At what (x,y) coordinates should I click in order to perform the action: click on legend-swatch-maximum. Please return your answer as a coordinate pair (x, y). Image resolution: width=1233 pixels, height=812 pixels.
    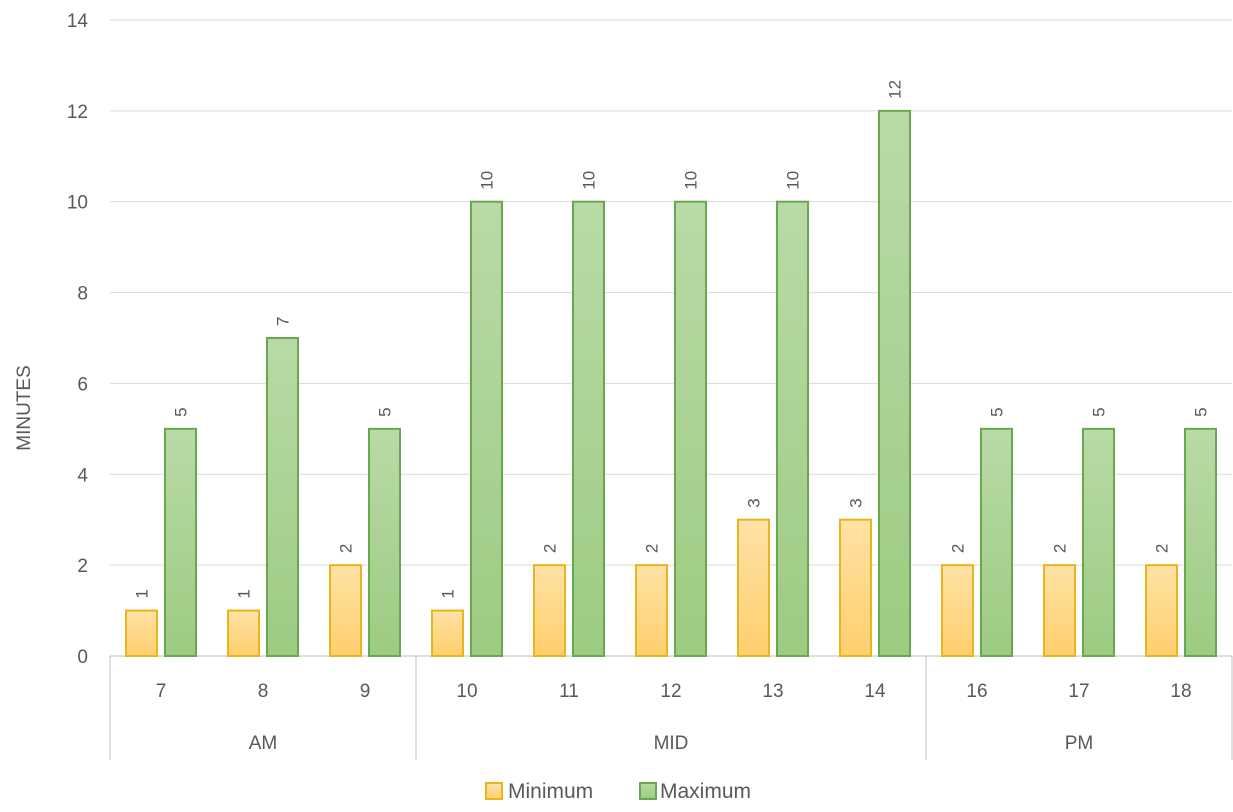
    Looking at the image, I should click on (648, 791).